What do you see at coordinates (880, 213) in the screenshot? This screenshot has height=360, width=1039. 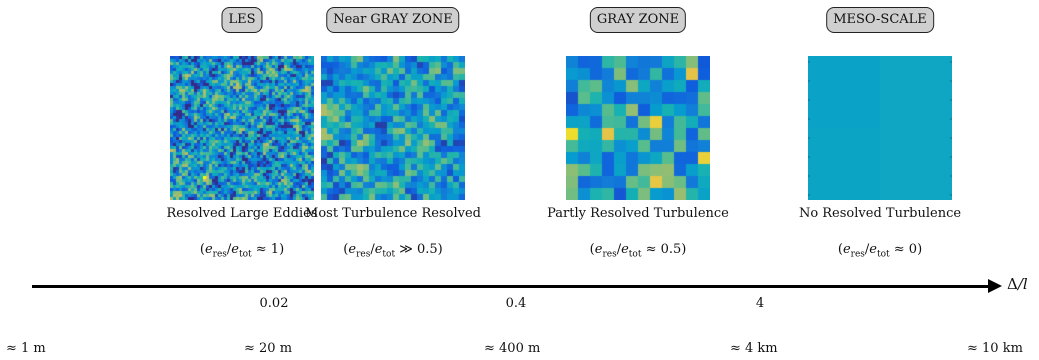 I see `meso-scale-caption: No Resolved Turbulence` at bounding box center [880, 213].